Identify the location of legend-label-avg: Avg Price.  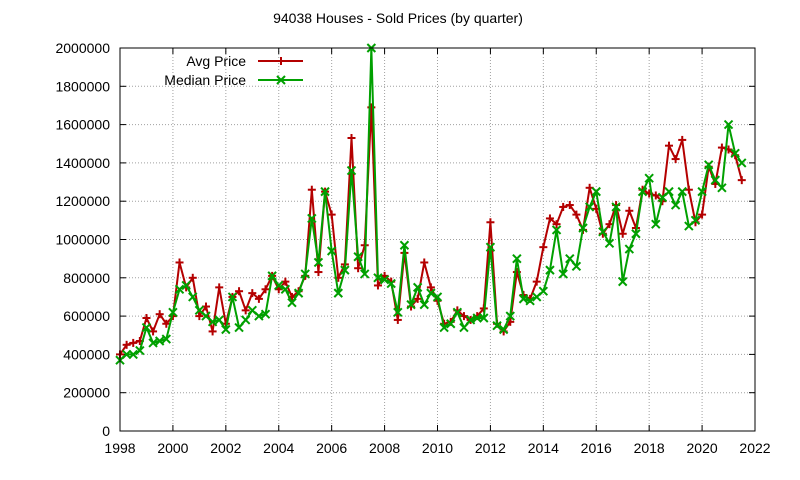
(216, 61).